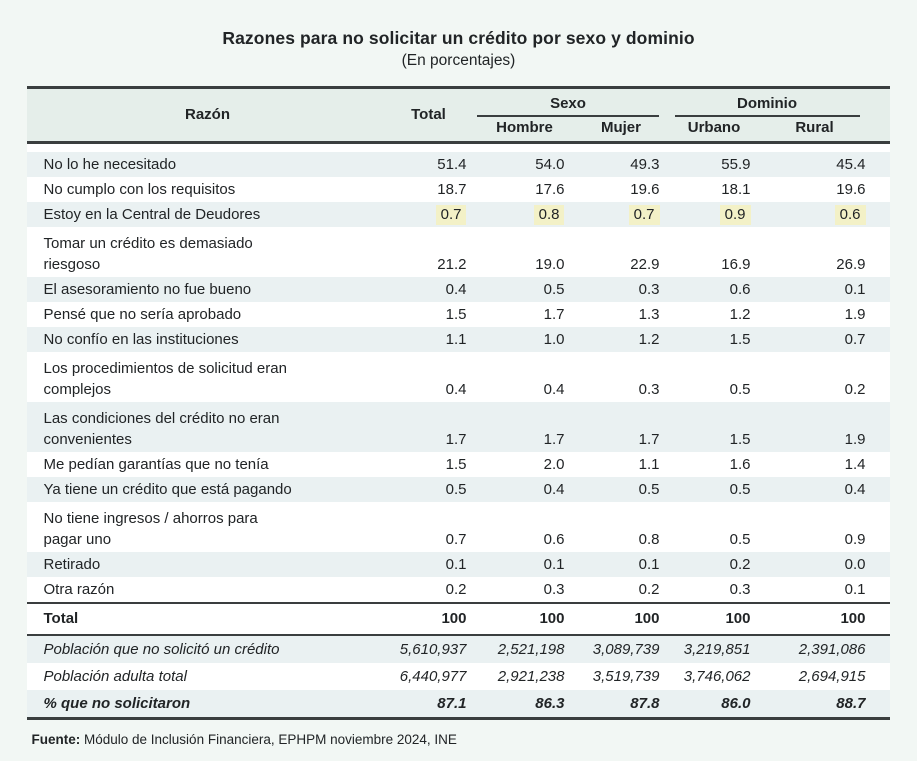 The height and width of the screenshot is (761, 917). What do you see at coordinates (832, 676) in the screenshot?
I see `value-cell: 2,694,915` at bounding box center [832, 676].